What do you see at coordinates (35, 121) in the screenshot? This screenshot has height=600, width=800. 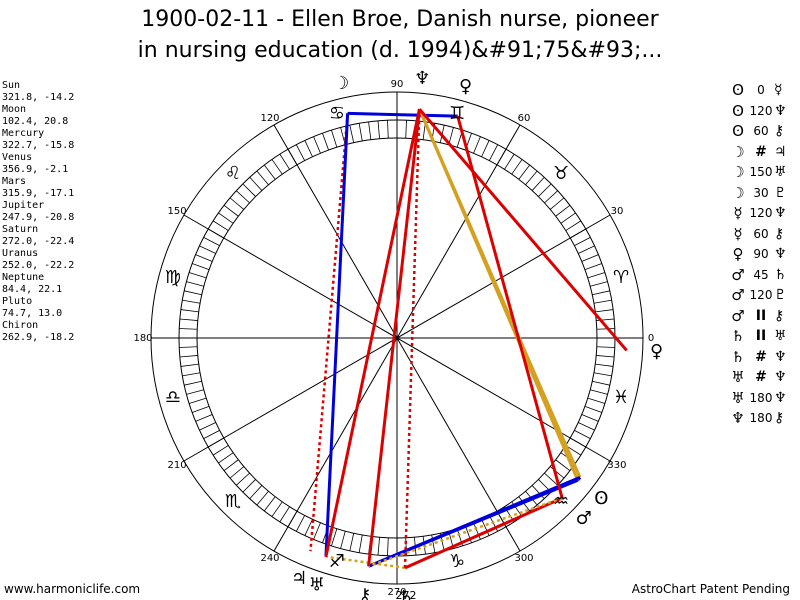 I see `planet-coords-moon: 102.4, 20.8` at bounding box center [35, 121].